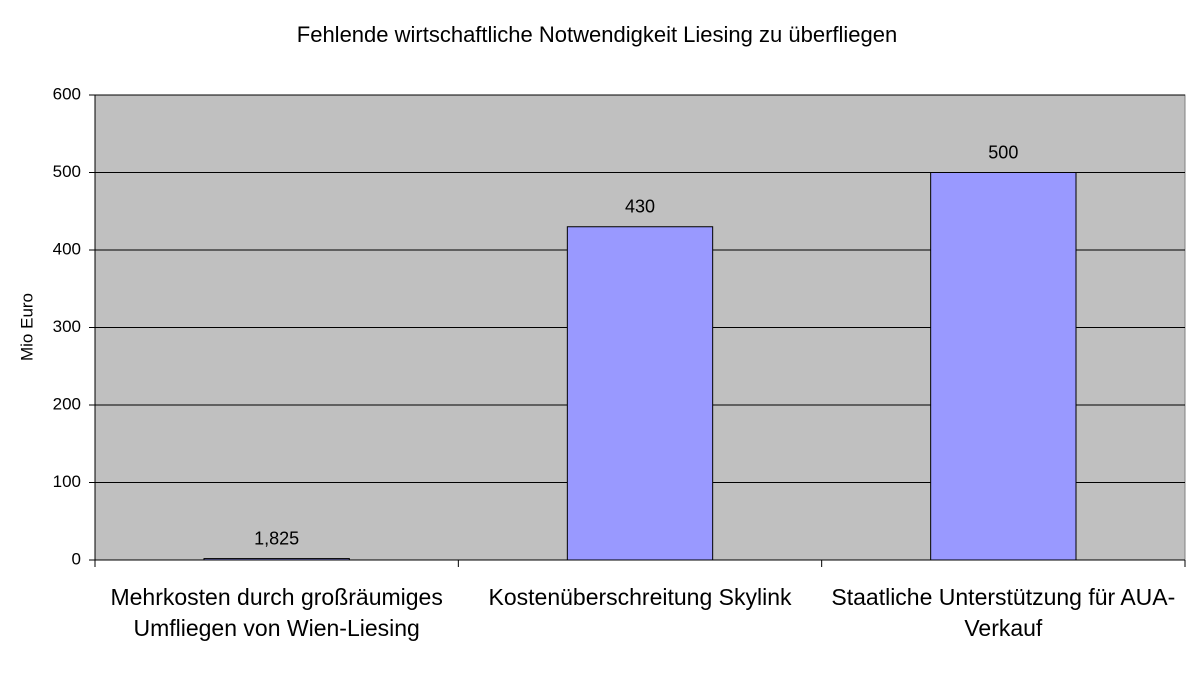  What do you see at coordinates (26, 327) in the screenshot?
I see `y-axis-label: Mio Euro` at bounding box center [26, 327].